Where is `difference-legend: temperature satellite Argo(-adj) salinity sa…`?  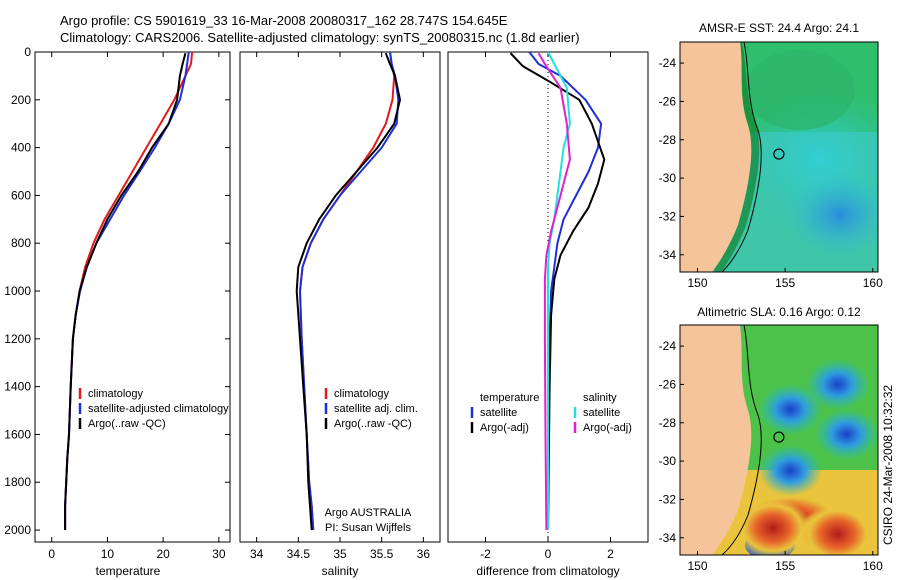 difference-legend: temperature satellite Argo(-adj) salinity sa… is located at coordinates (551, 413).